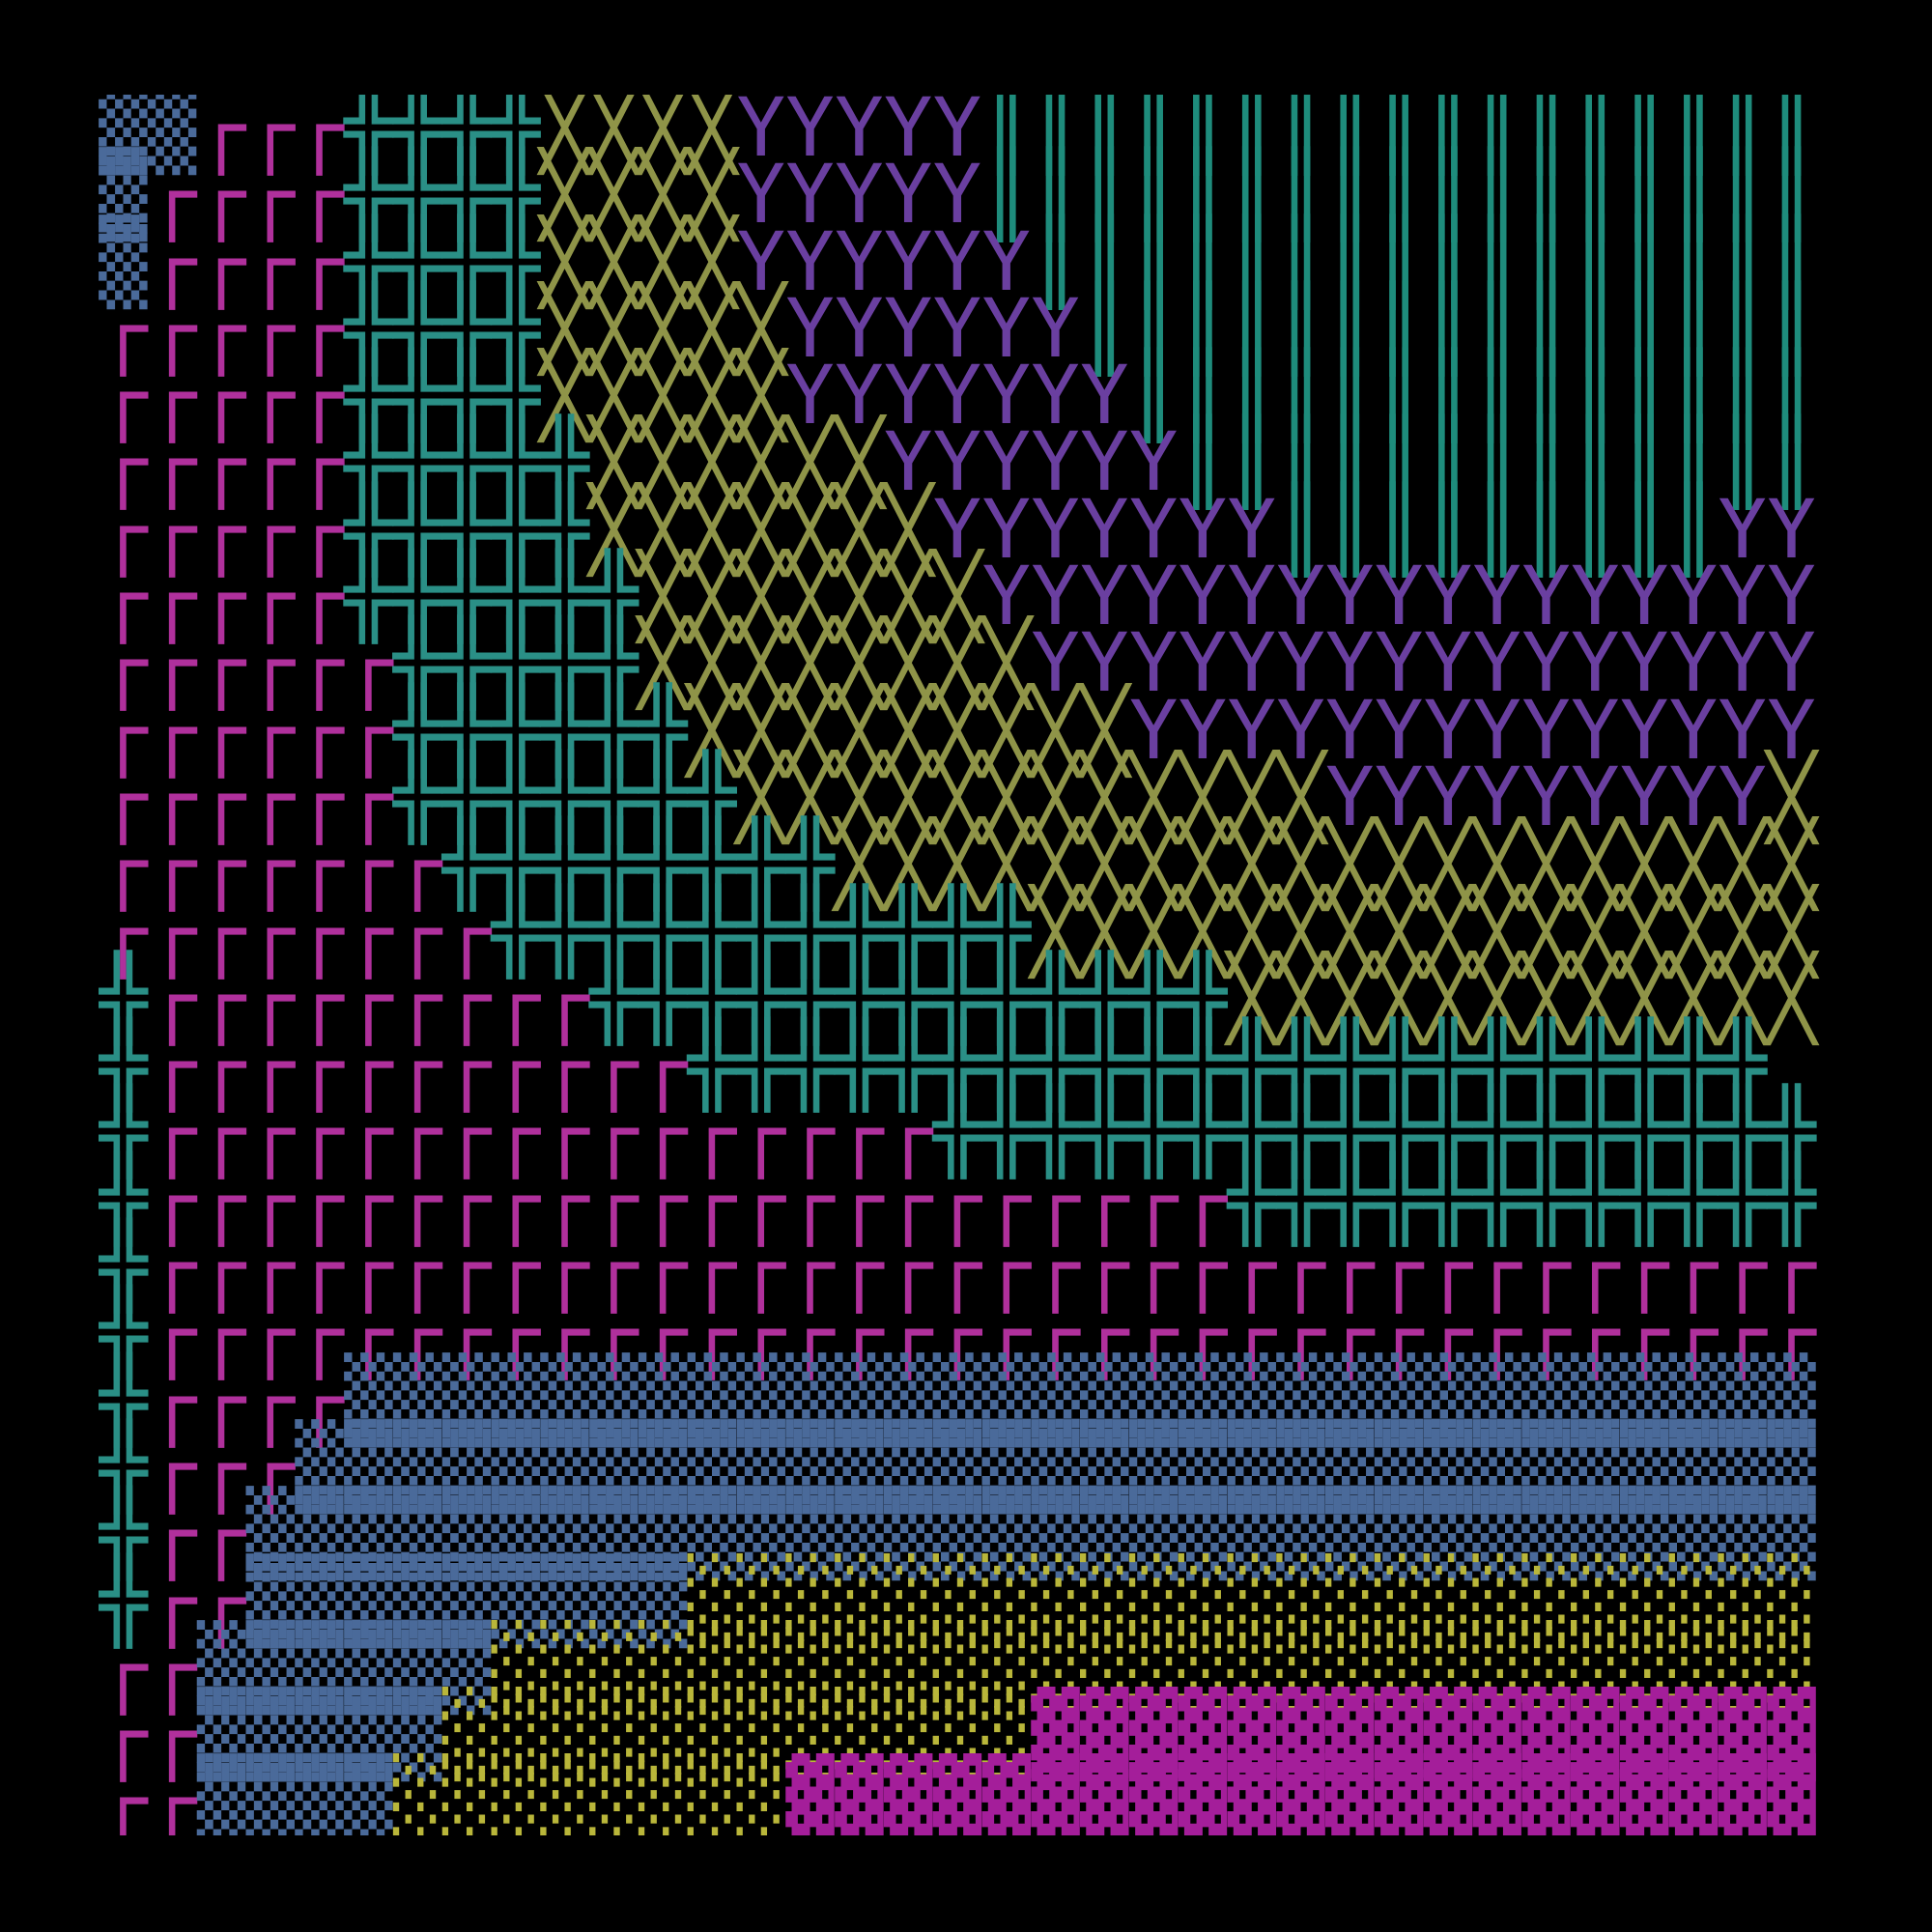  Describe the element at coordinates (967, 260) in the screenshot. I see `glyph-row: ▒ ┌ ┌ ┌ ┌ ╬ ╬ ╬ ╬ ╳ ╳ ╳ ╳ Y Y Y Y Y Y ║ ║ ║ ║ ║ ║ ║ ║ ║ ║ ║ ║ ║ ║ ║ ║` at that location.